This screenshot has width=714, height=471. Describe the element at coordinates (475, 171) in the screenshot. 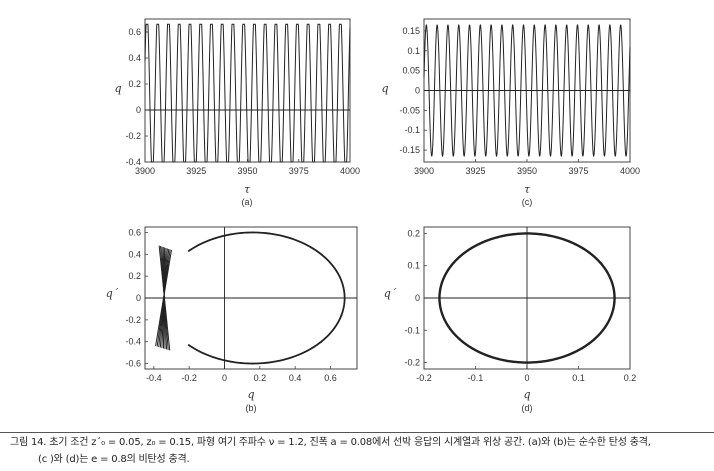

I see `x-tick-label-c: 3925` at that location.